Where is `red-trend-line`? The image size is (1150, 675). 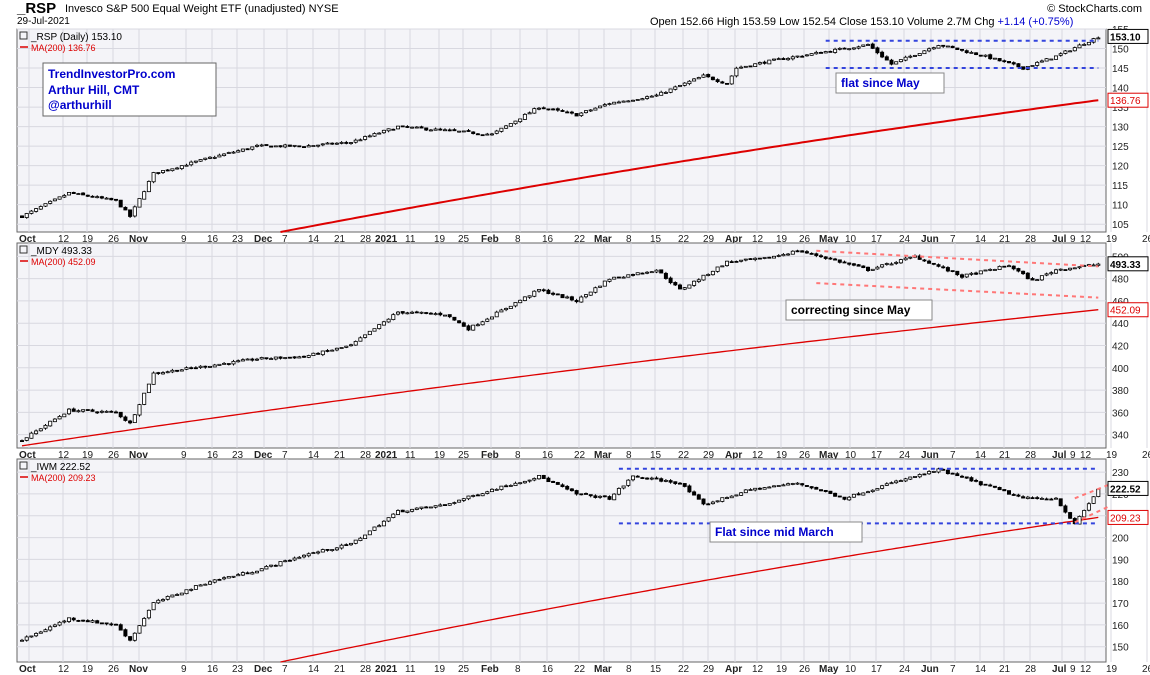
red-trend-line is located at coordinates (1091, 515).